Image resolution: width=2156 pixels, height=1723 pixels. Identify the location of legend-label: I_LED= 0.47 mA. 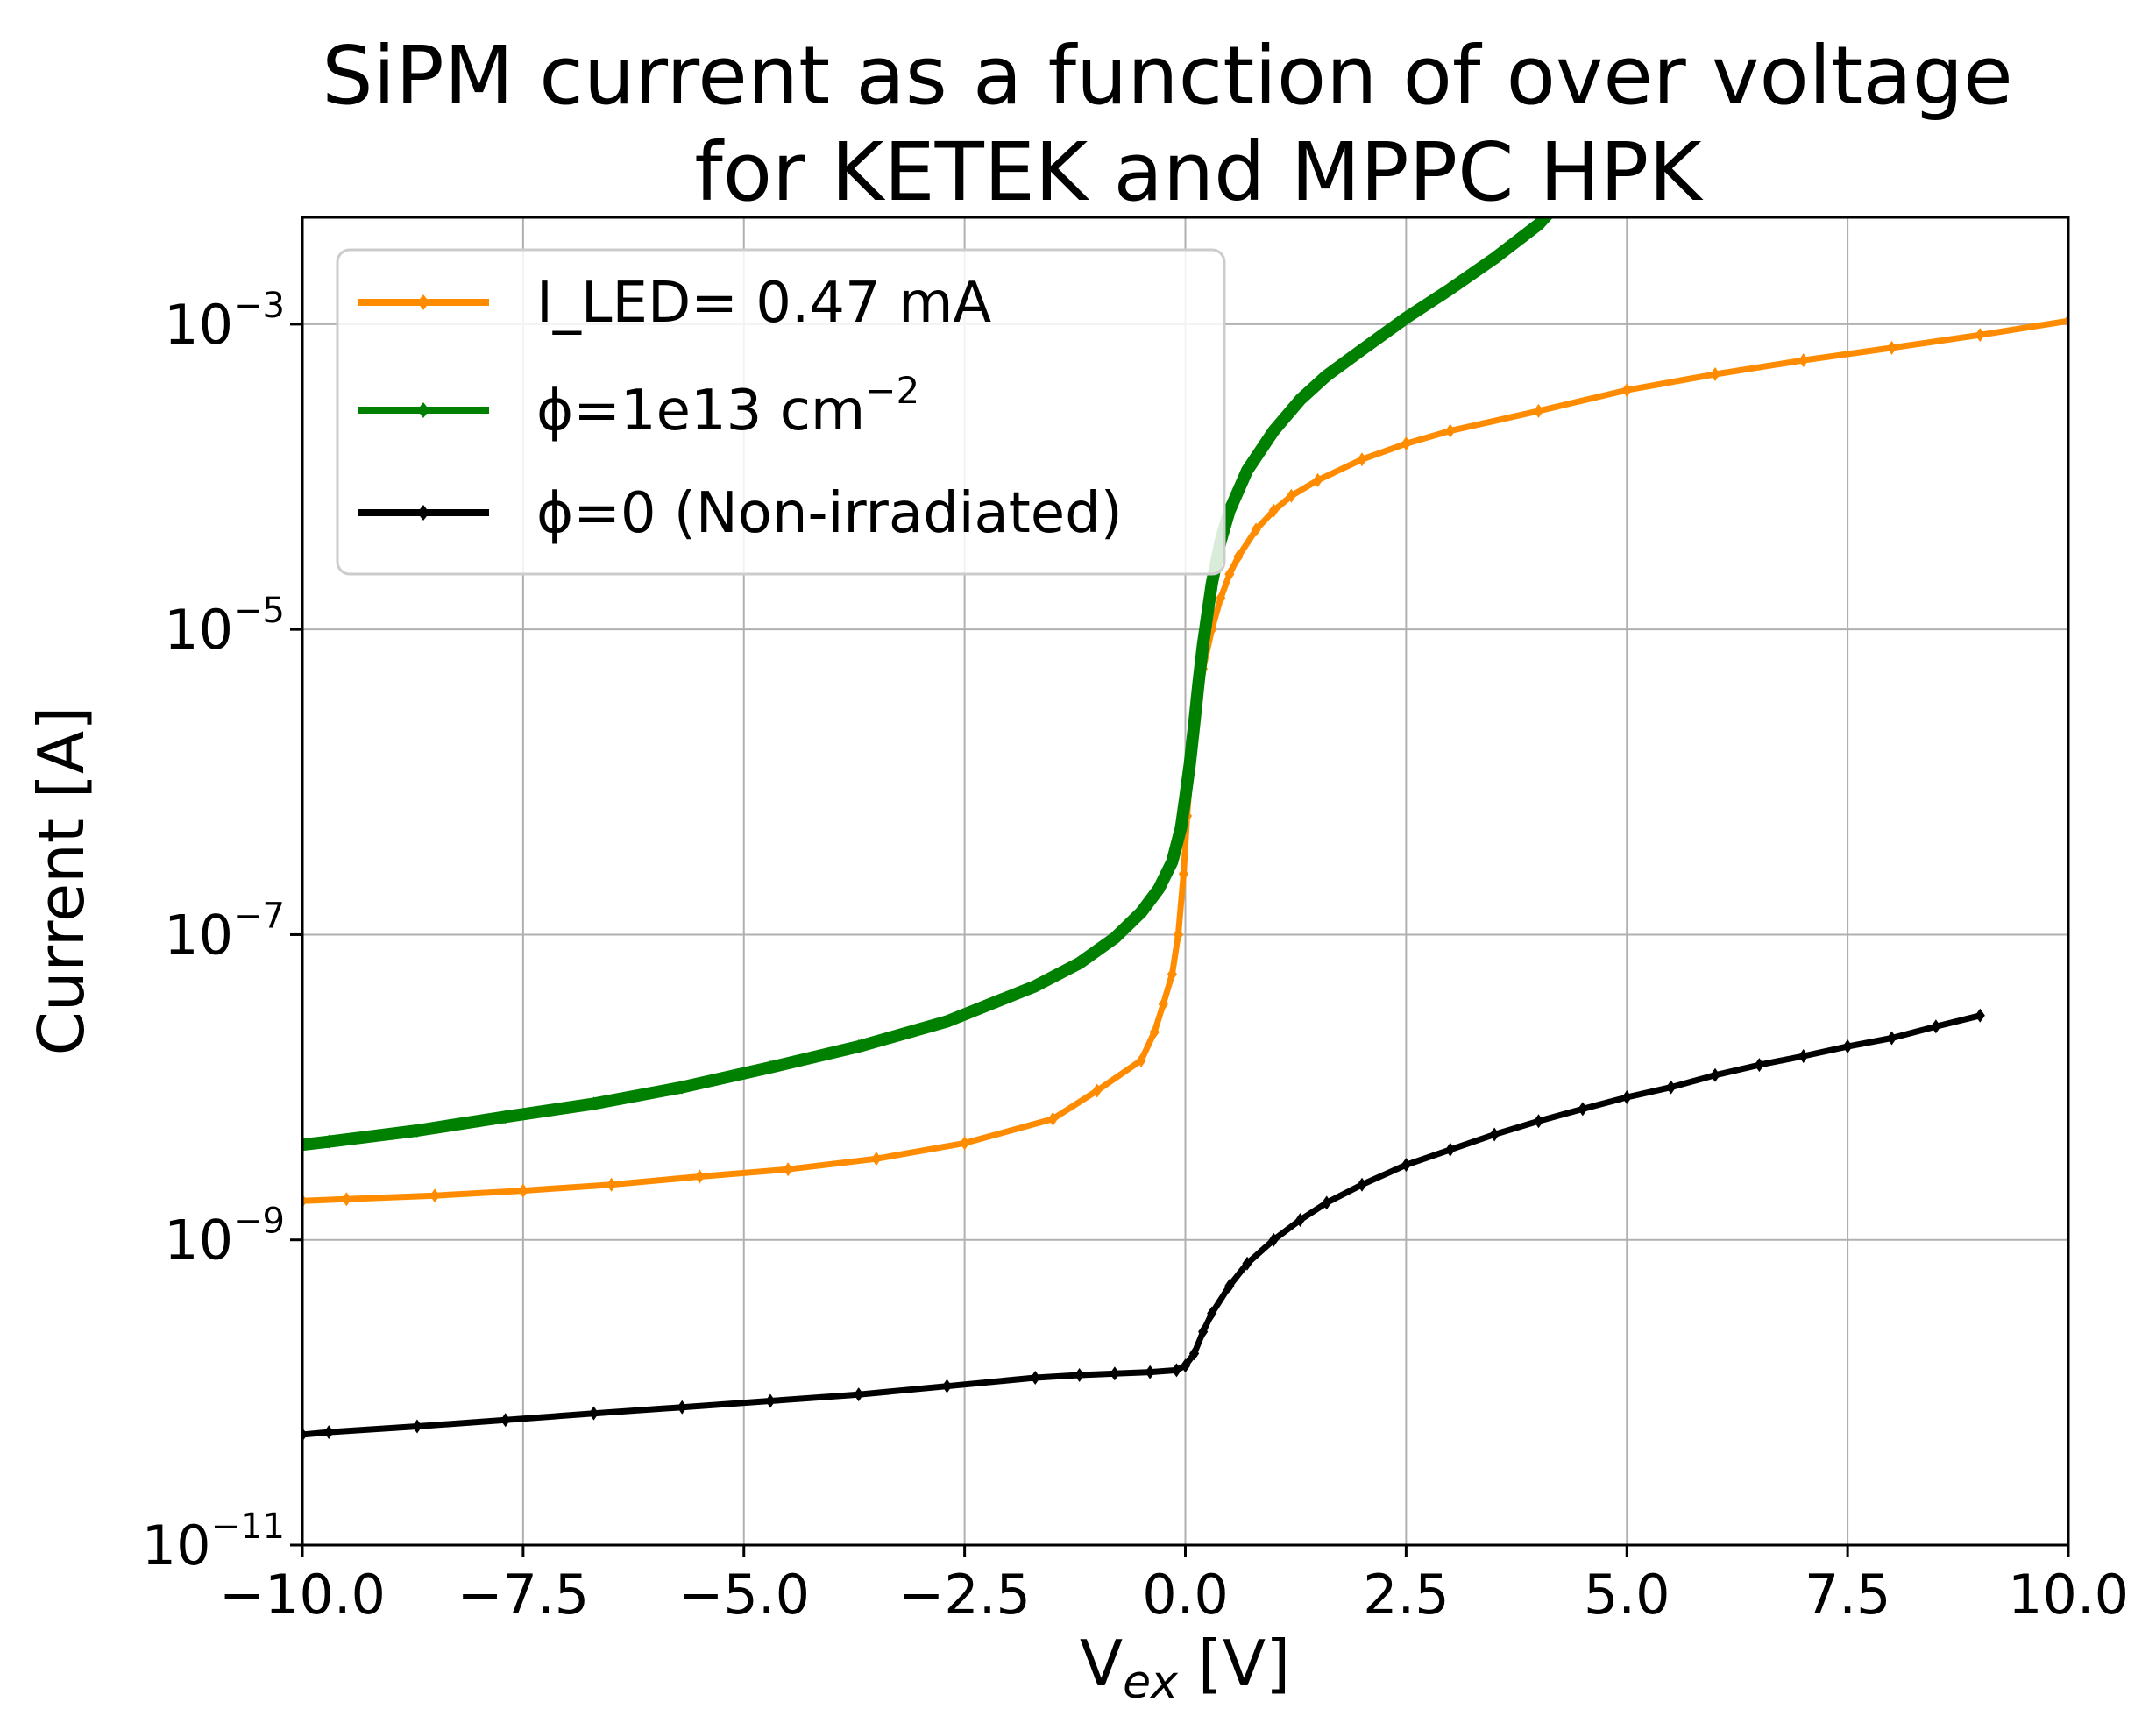
(763, 303).